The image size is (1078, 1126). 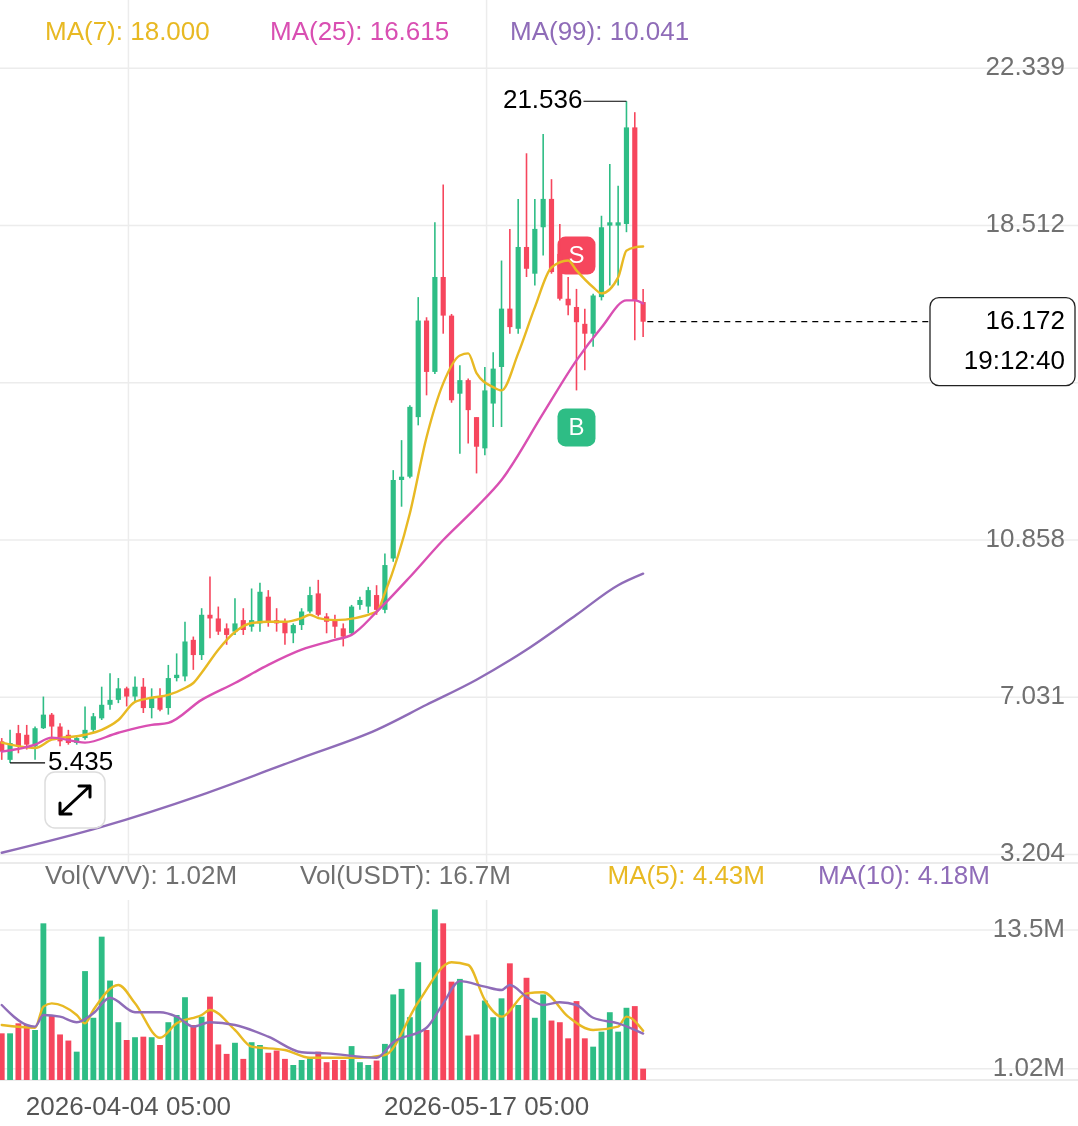 What do you see at coordinates (127, 30) in the screenshot?
I see `text: MA(7): 18.000` at bounding box center [127, 30].